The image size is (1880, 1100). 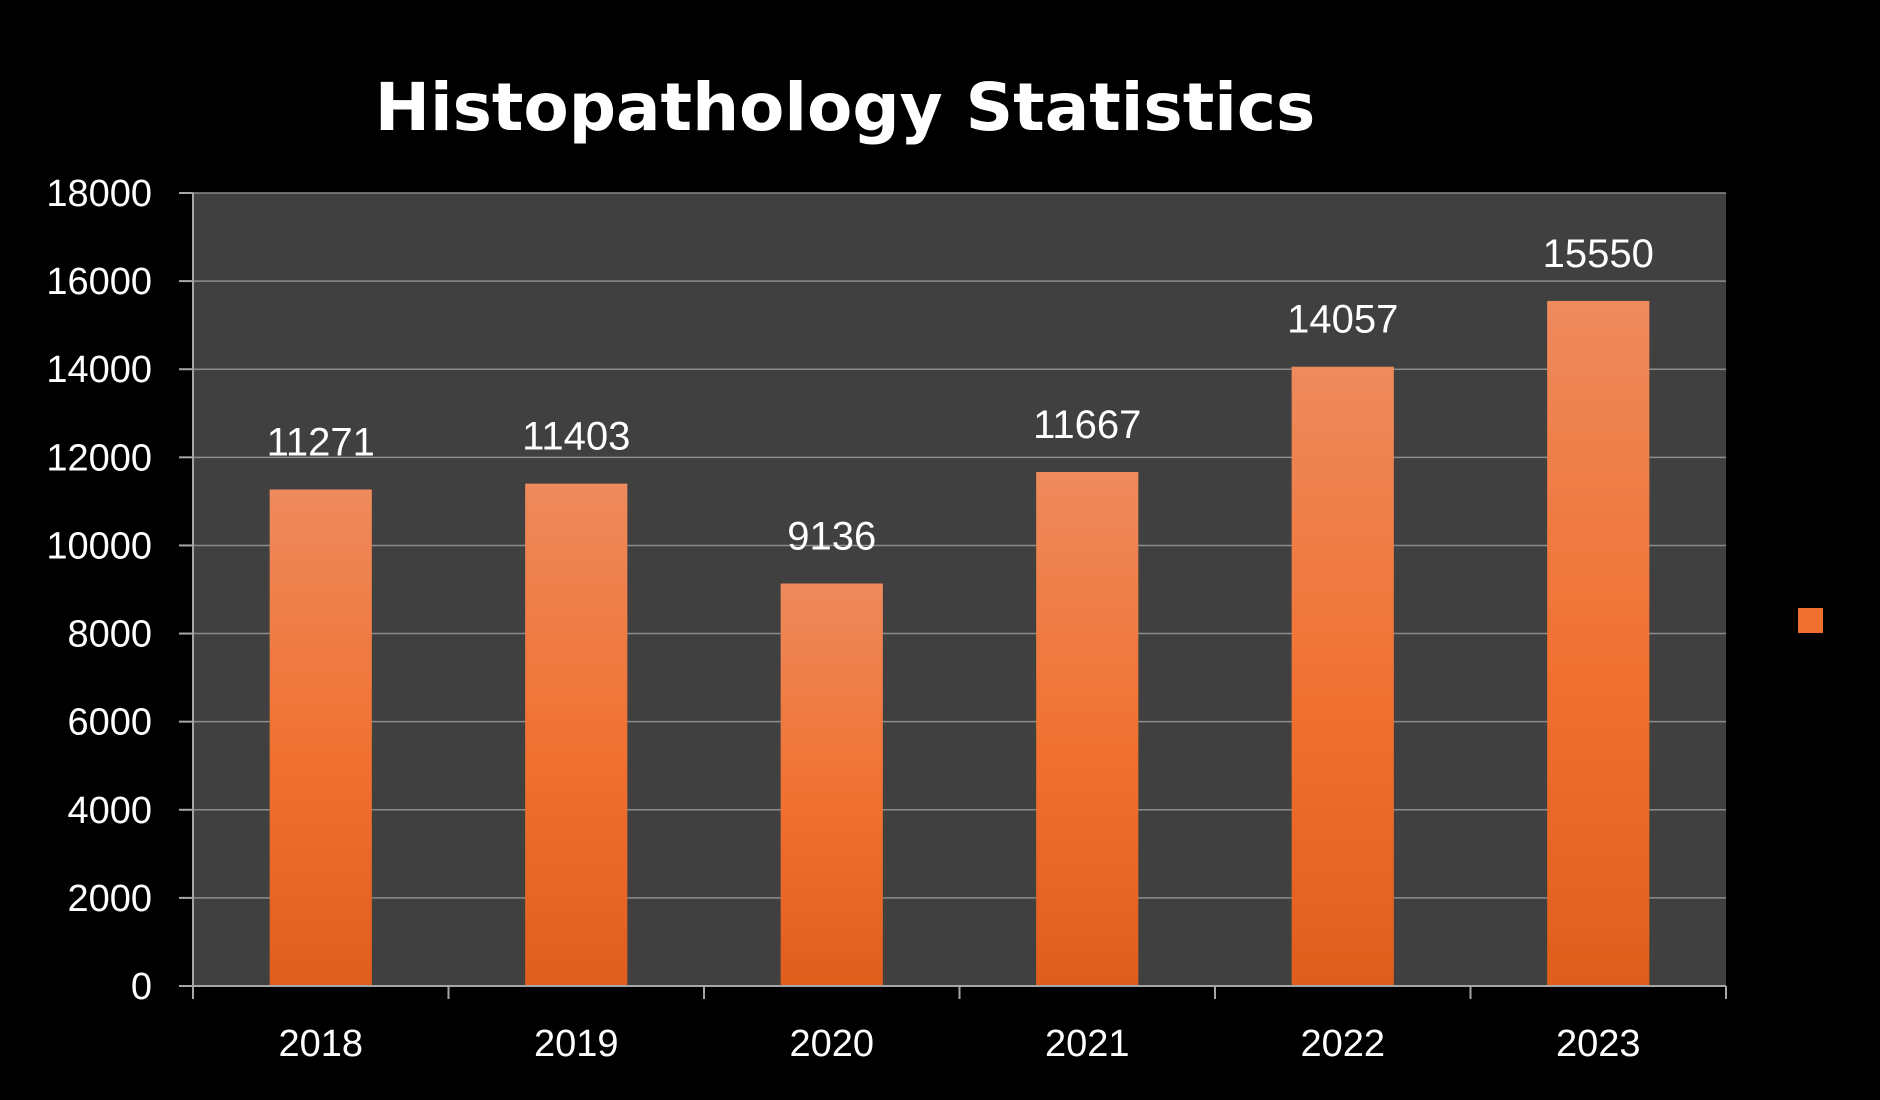 What do you see at coordinates (1598, 1044) in the screenshot?
I see `x-tick-label-2023: 2023` at bounding box center [1598, 1044].